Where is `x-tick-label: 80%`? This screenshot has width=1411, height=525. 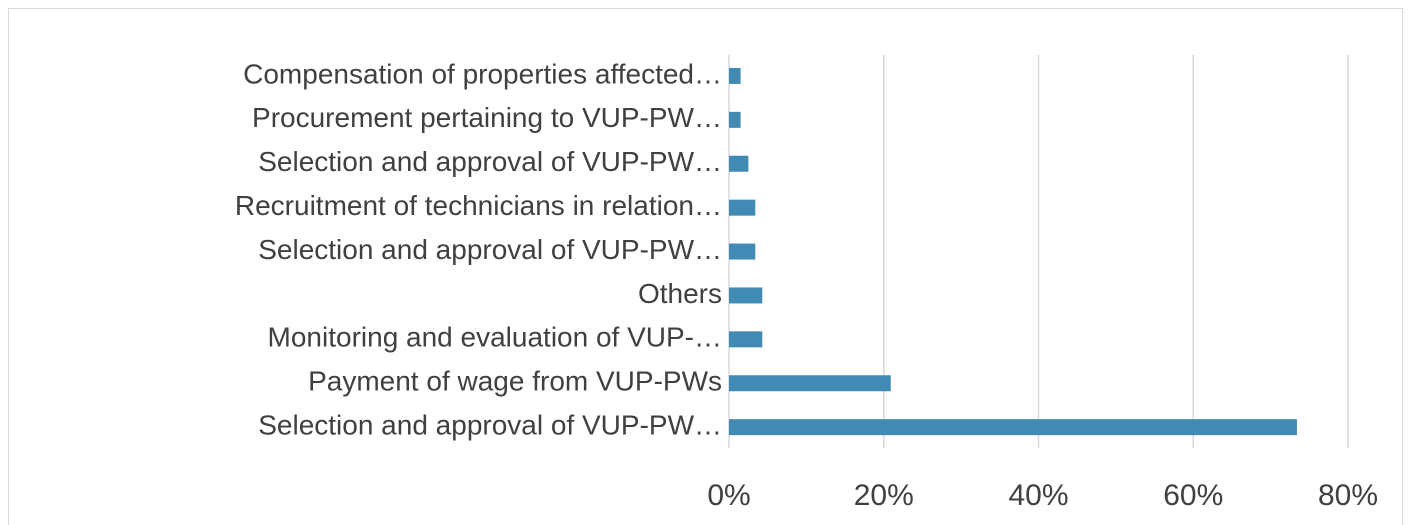 x-tick-label: 80% is located at coordinates (1348, 495).